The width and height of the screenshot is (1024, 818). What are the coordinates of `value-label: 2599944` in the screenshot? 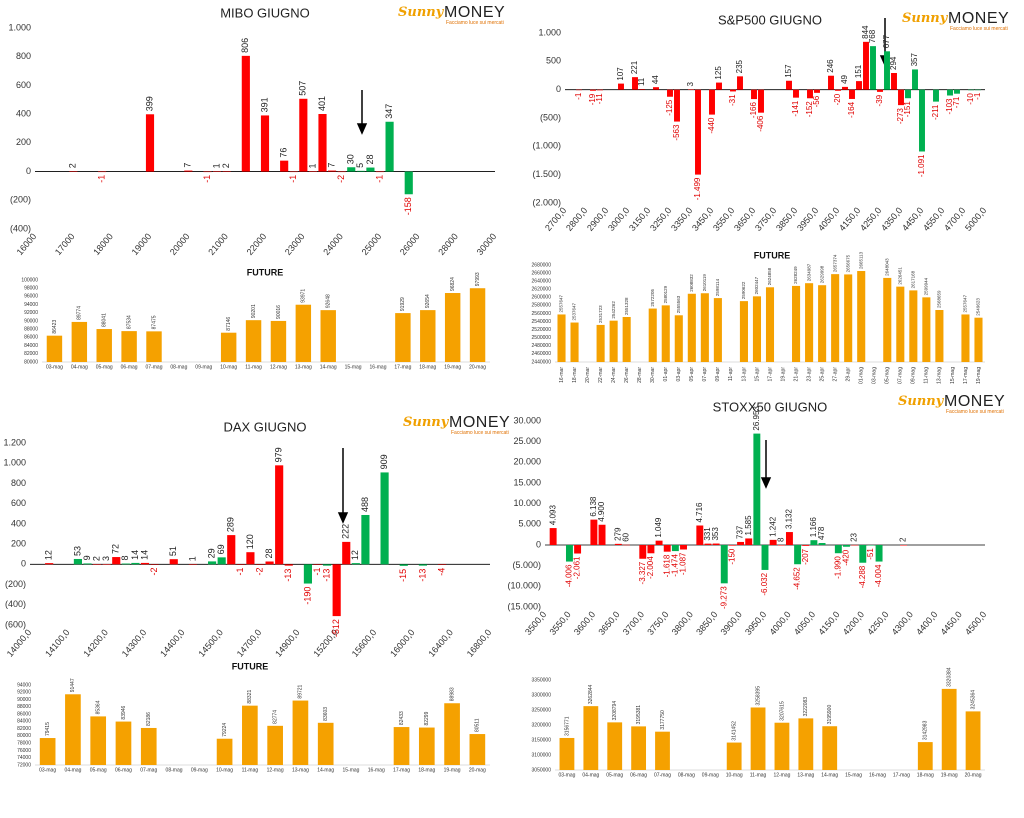 It's located at (926, 286).